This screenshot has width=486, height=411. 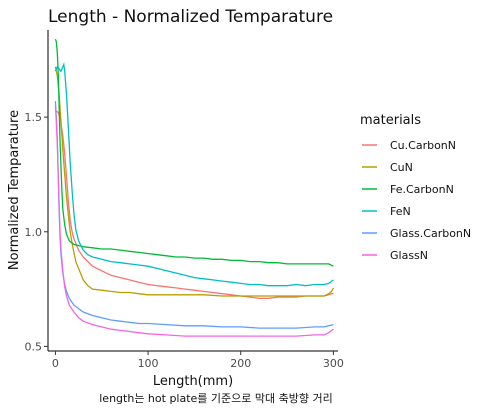 I want to click on y-tick-label: 1.0, so click(x=34, y=232).